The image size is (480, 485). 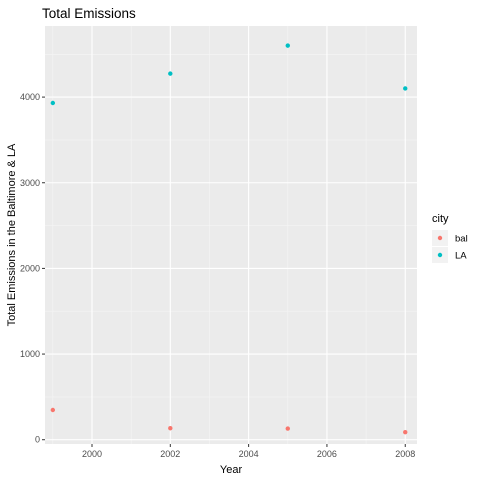 I want to click on x-tick-label: 2004, so click(x=249, y=454).